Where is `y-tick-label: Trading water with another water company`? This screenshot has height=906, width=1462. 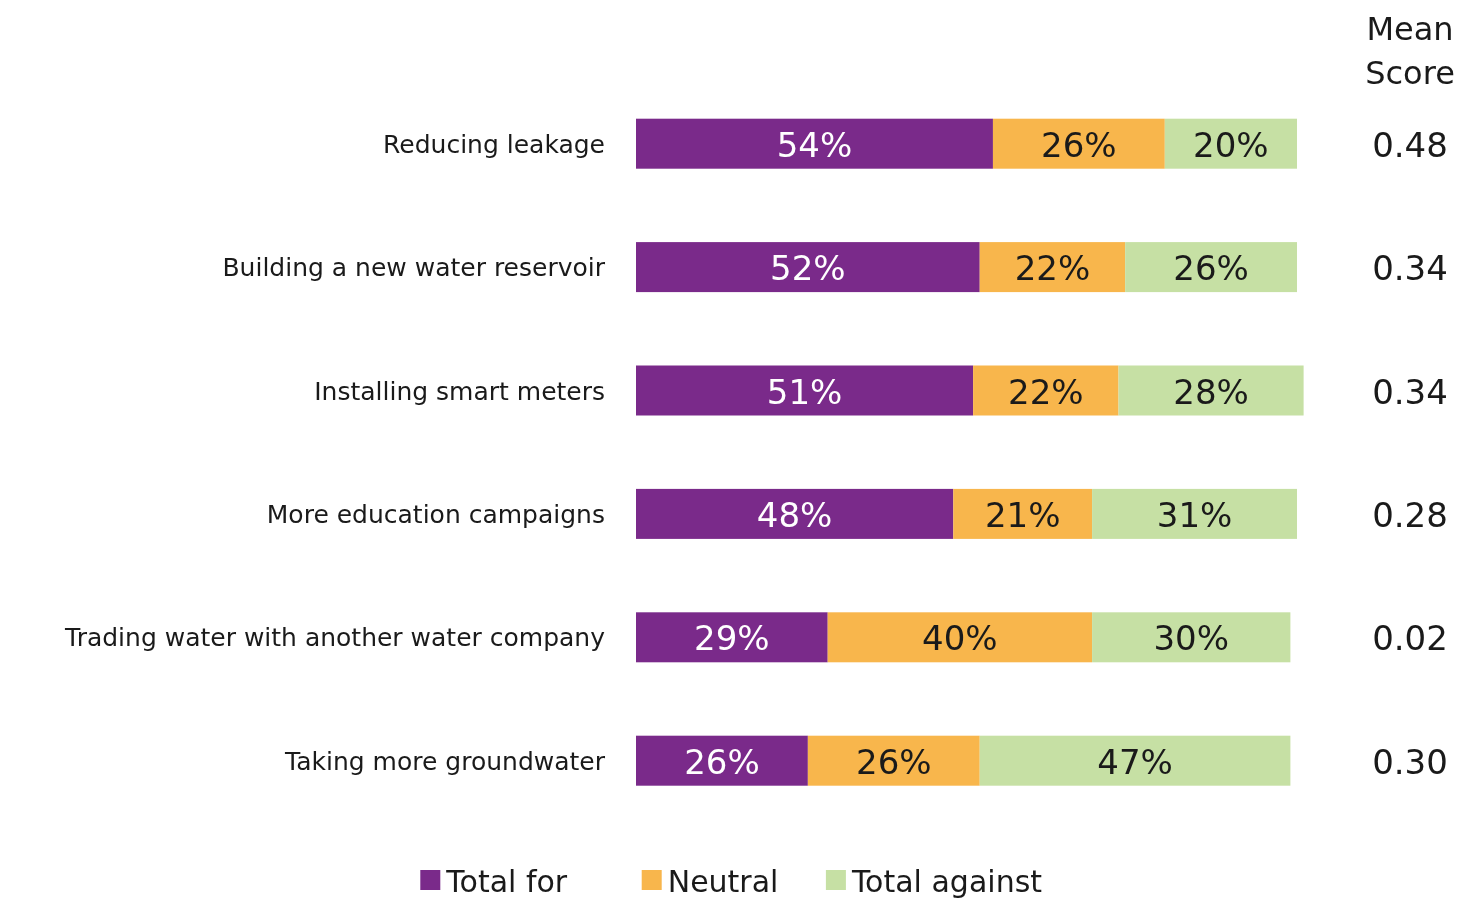
y-tick-label: Trading water with another water company is located at coordinates (335, 638).